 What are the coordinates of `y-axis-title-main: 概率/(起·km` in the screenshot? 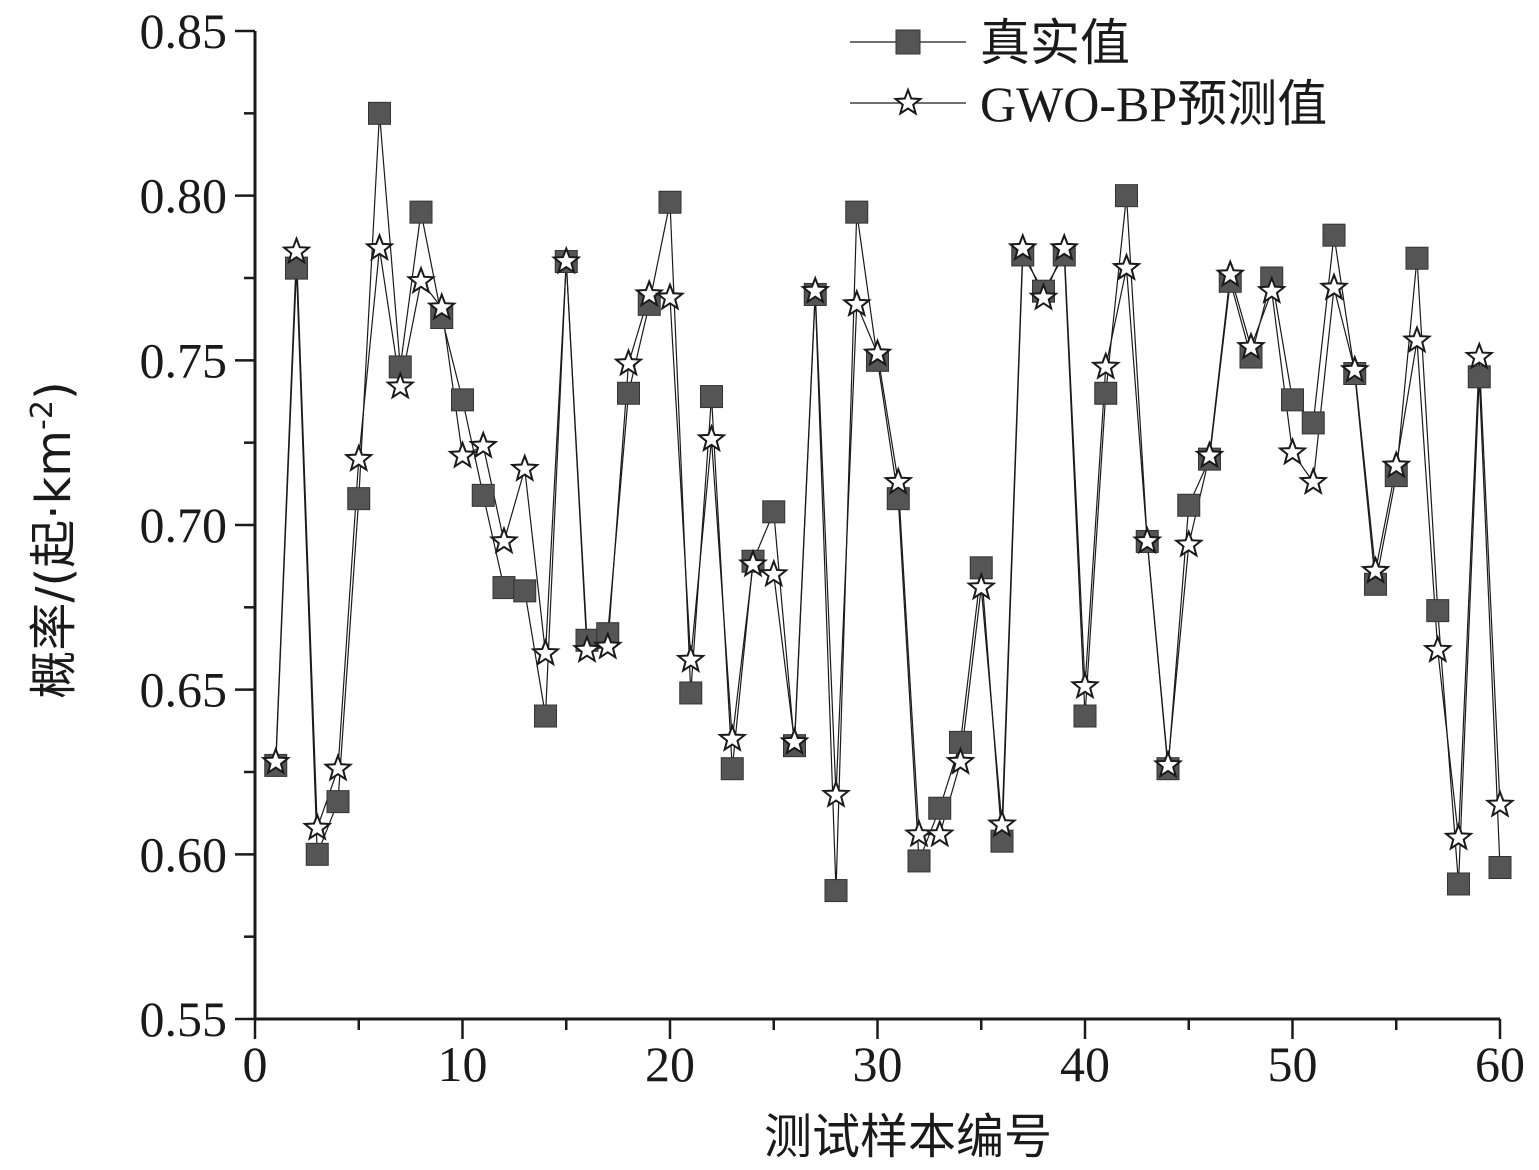 It's located at (54, 564).